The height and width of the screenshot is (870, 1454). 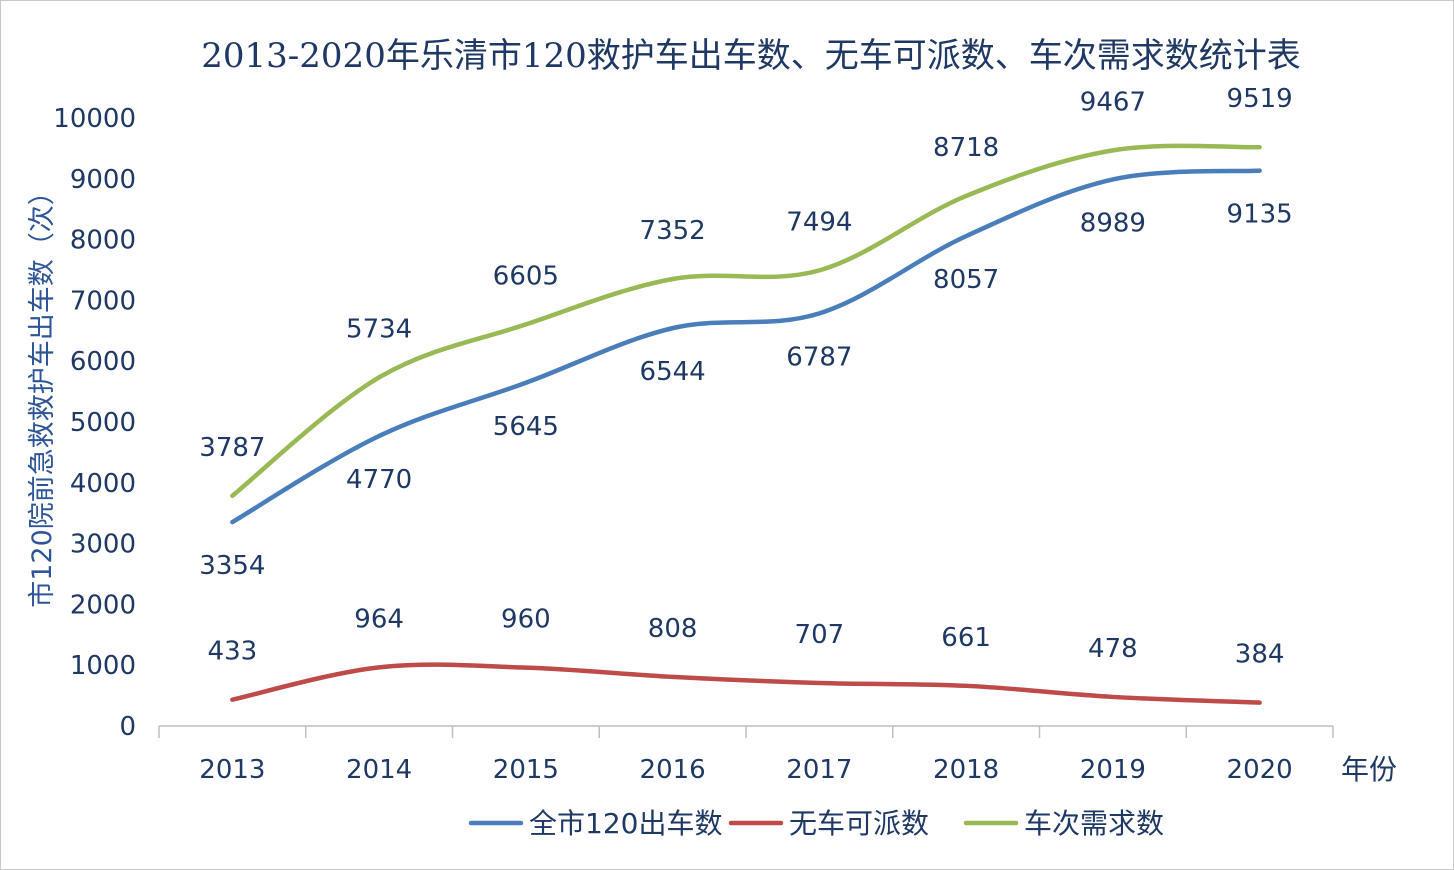 I want to click on data-label: 6787, so click(x=819, y=357).